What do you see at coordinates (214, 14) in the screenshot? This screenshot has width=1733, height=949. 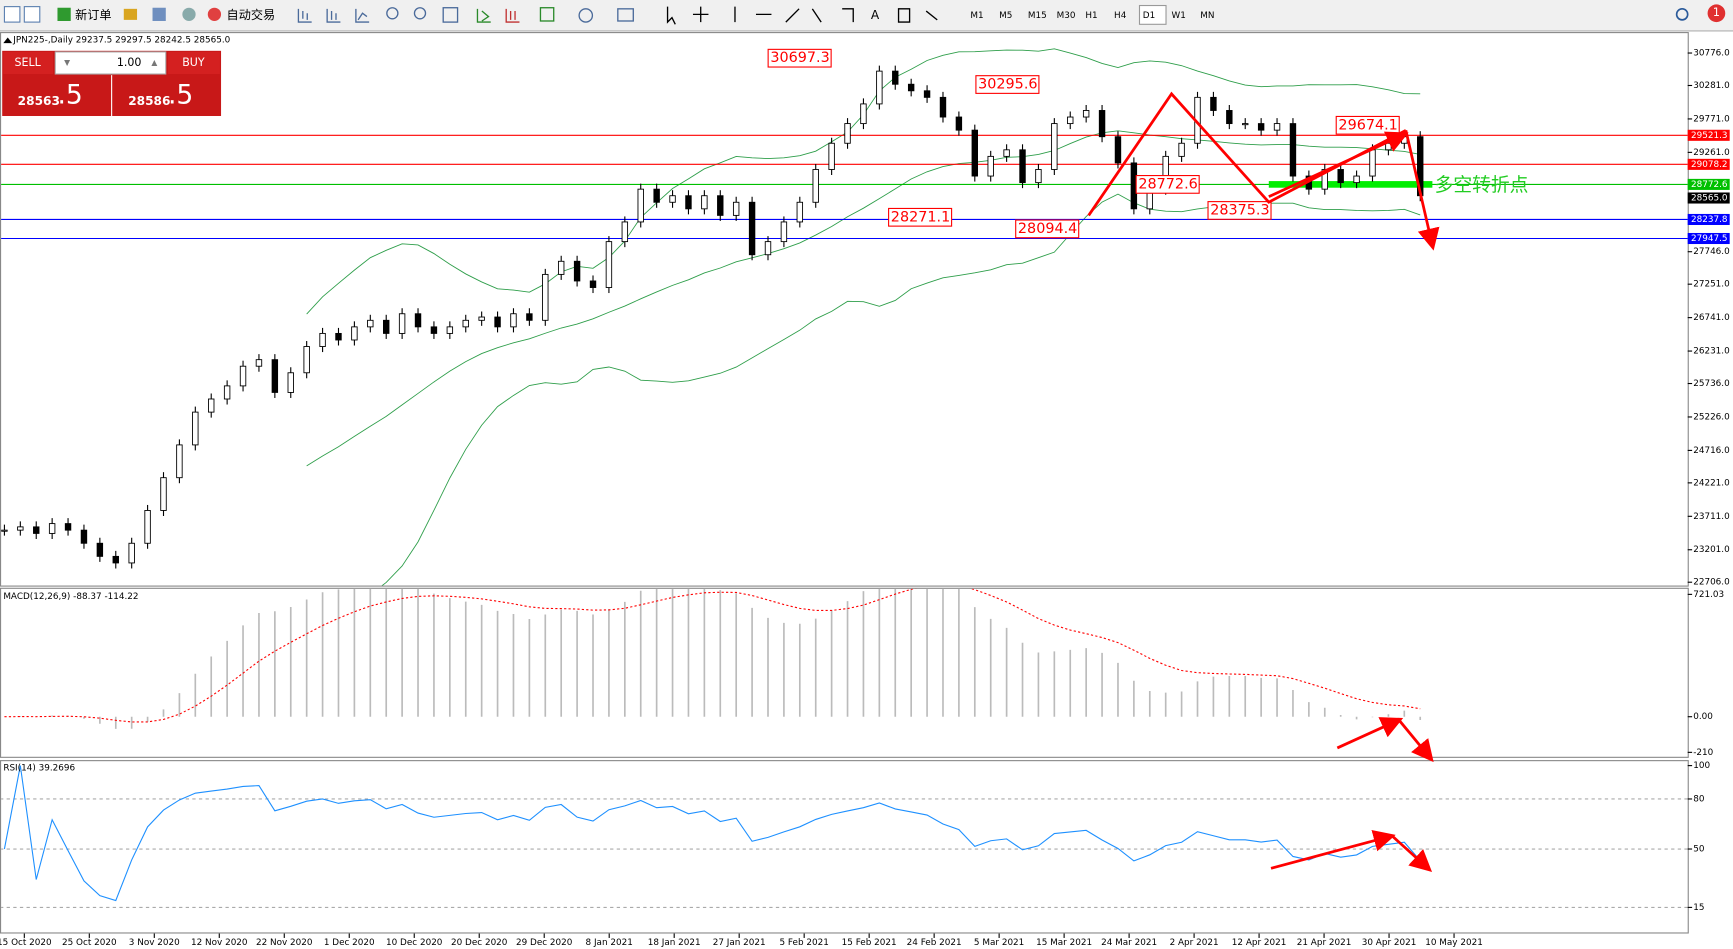 I see `auto-trading-icon` at bounding box center [214, 14].